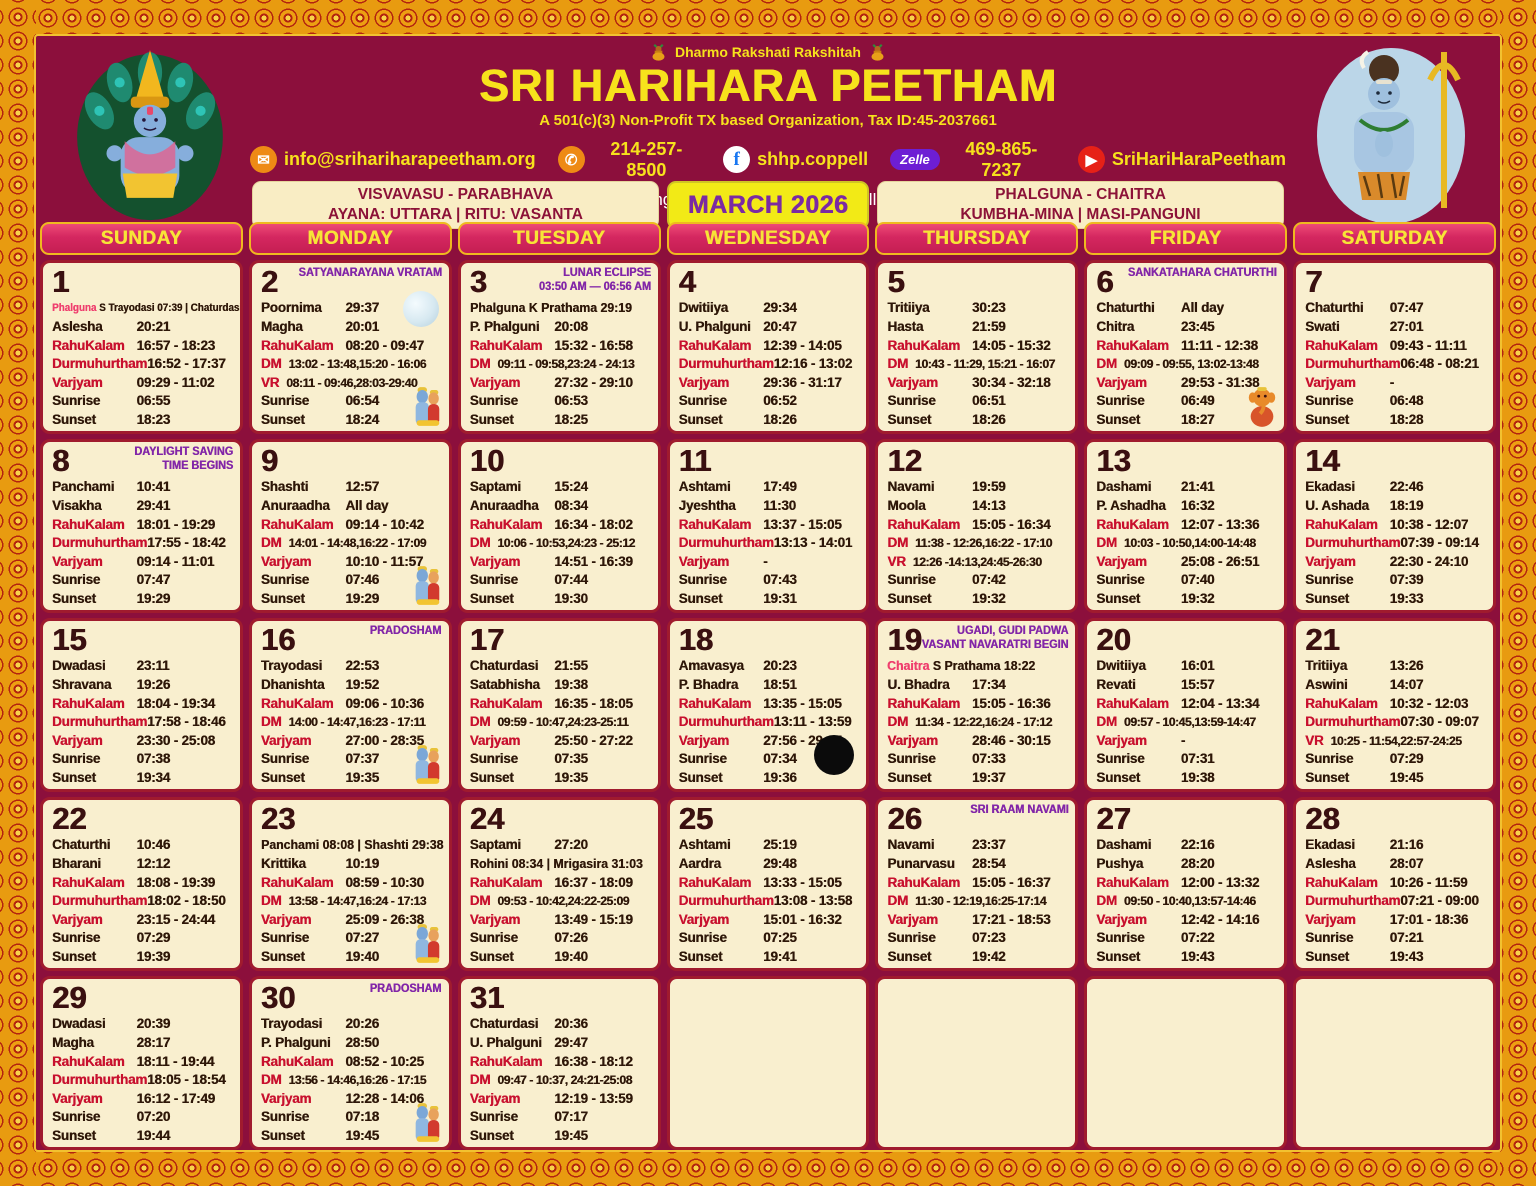  Describe the element at coordinates (1364, 845) in the screenshot. I see `panchang-line: Ekadasi 21:16` at that location.